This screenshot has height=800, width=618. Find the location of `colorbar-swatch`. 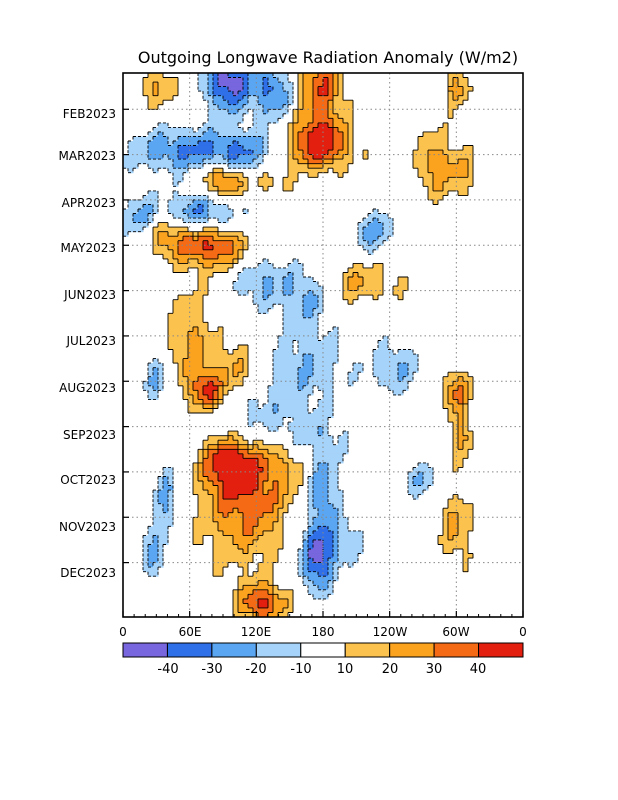

colorbar-swatch is located at coordinates (456, 650).